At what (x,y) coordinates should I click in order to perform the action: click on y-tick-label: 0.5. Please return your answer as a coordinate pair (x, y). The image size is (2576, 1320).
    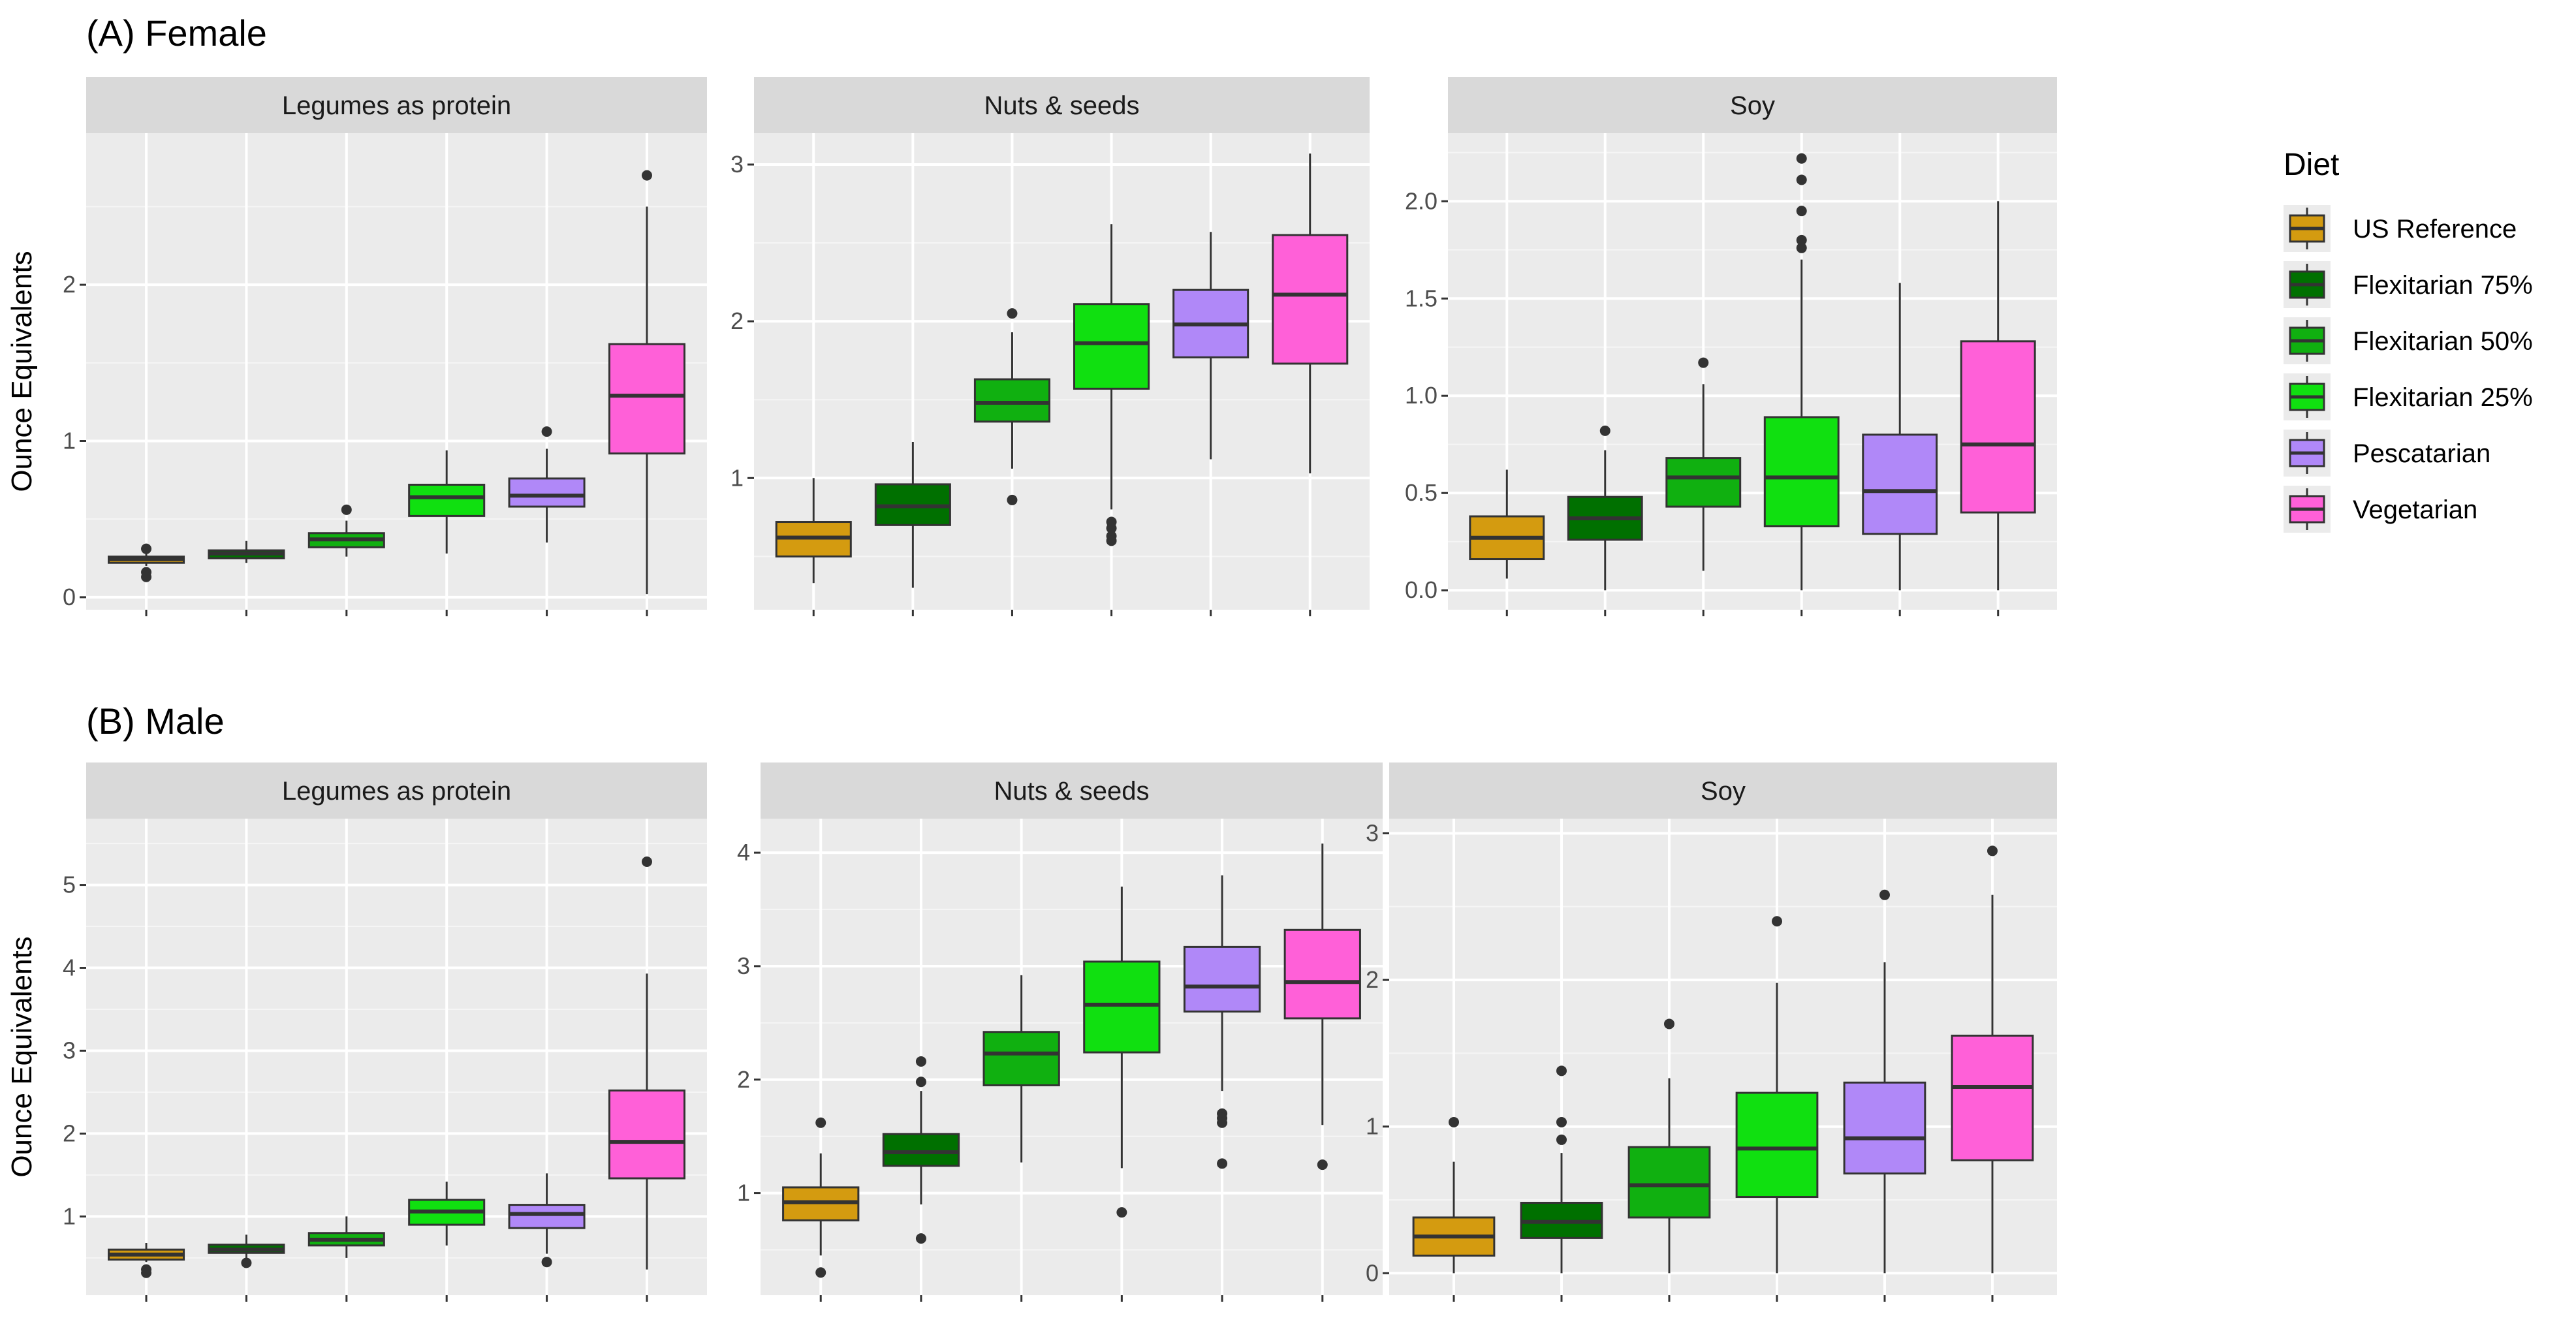
    Looking at the image, I should click on (1421, 492).